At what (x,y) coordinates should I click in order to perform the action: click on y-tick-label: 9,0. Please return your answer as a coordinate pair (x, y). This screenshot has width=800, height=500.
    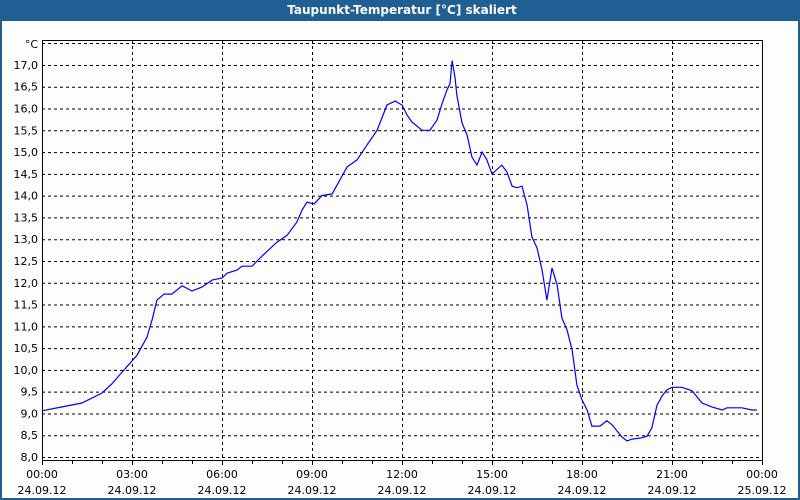
    Looking at the image, I should click on (30, 413).